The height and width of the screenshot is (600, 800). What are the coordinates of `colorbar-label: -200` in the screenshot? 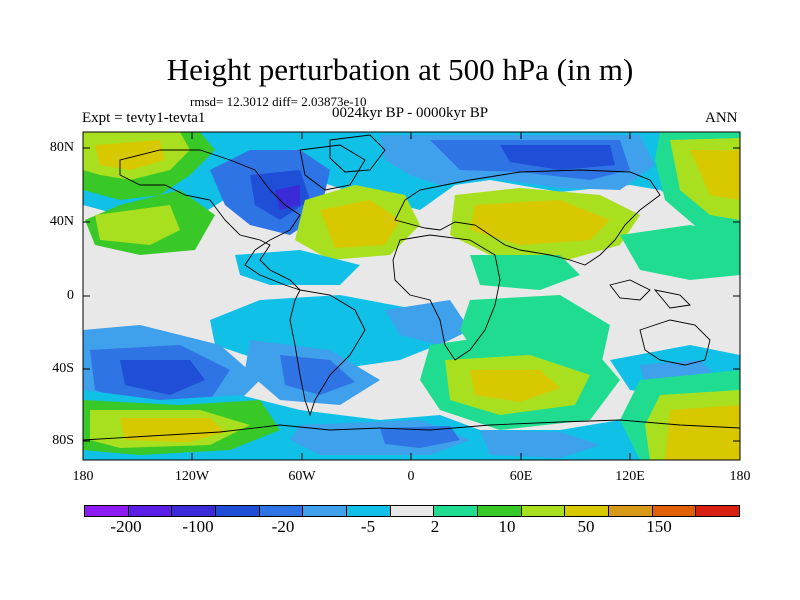 It's located at (126, 526).